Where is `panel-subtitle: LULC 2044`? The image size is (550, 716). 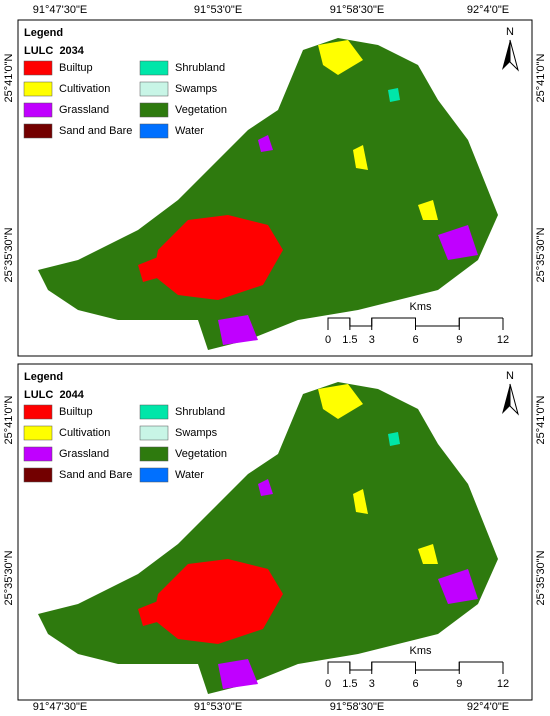 panel-subtitle: LULC 2044 is located at coordinates (54, 395).